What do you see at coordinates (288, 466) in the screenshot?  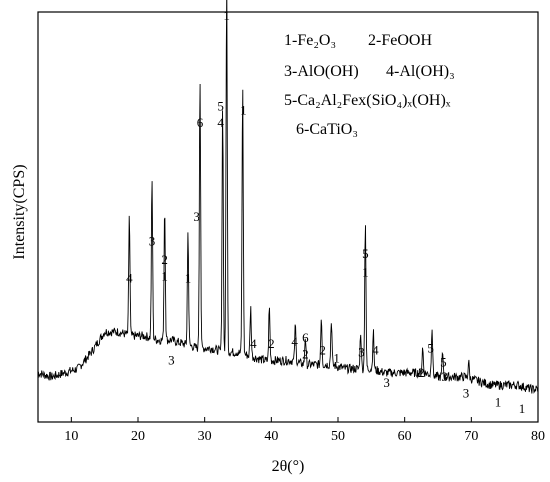 I see `x-axis-title: 2θ(°)` at bounding box center [288, 466].